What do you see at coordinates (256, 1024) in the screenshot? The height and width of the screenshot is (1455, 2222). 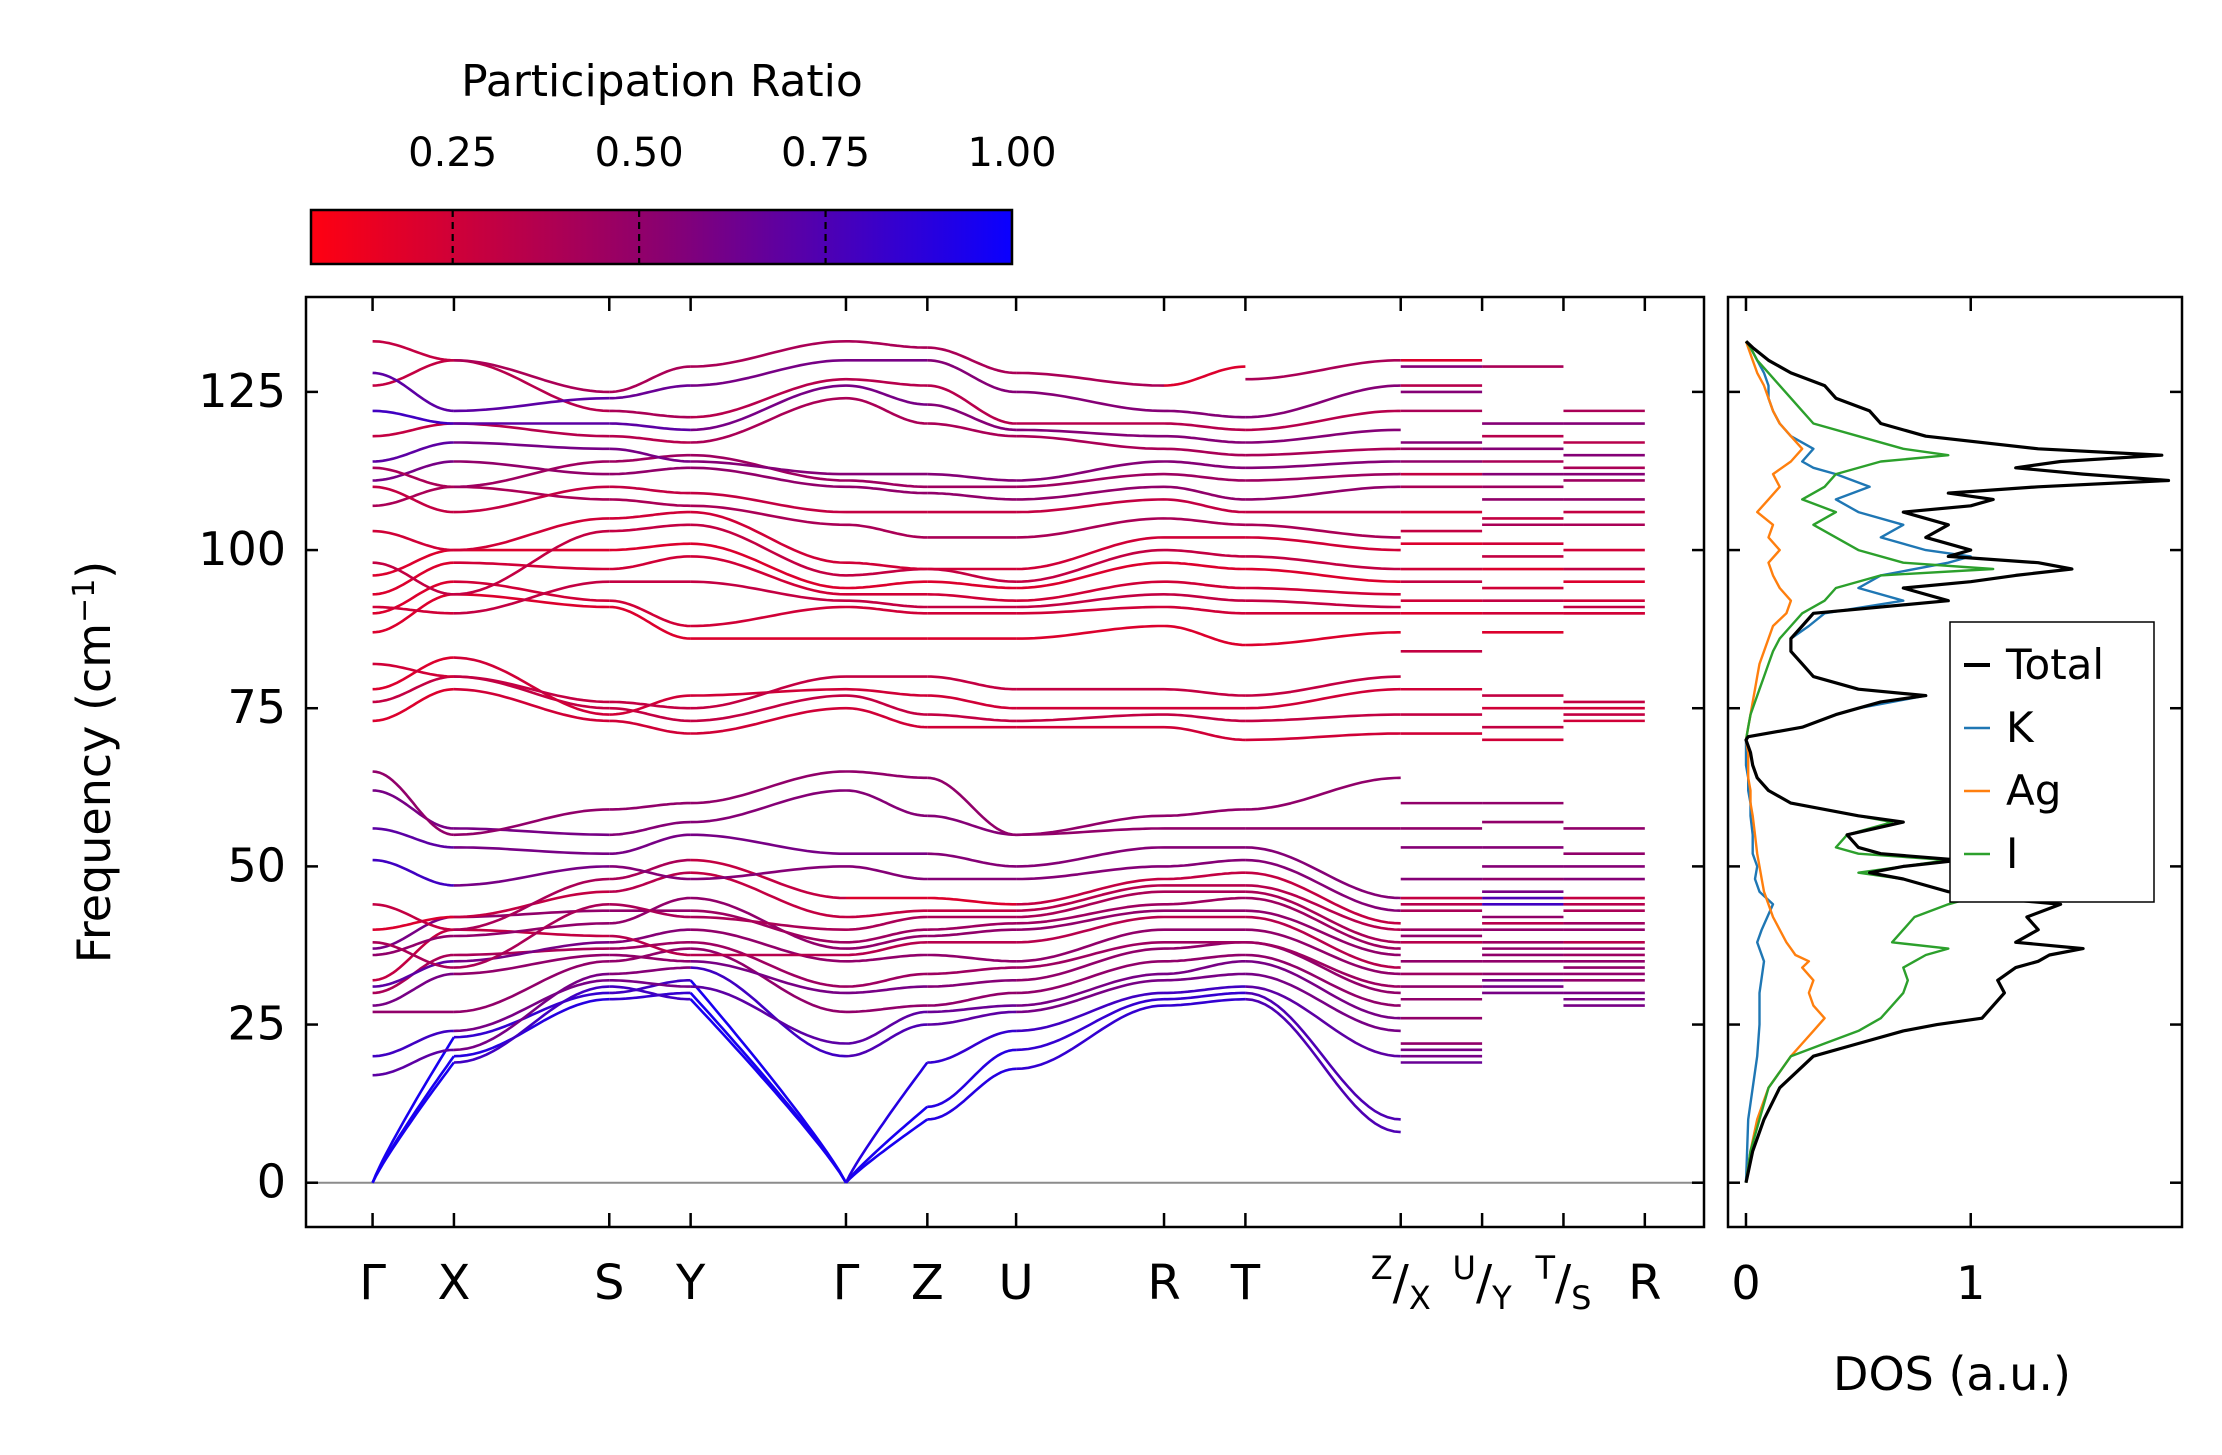 I see `y-tick-label: 25` at bounding box center [256, 1024].